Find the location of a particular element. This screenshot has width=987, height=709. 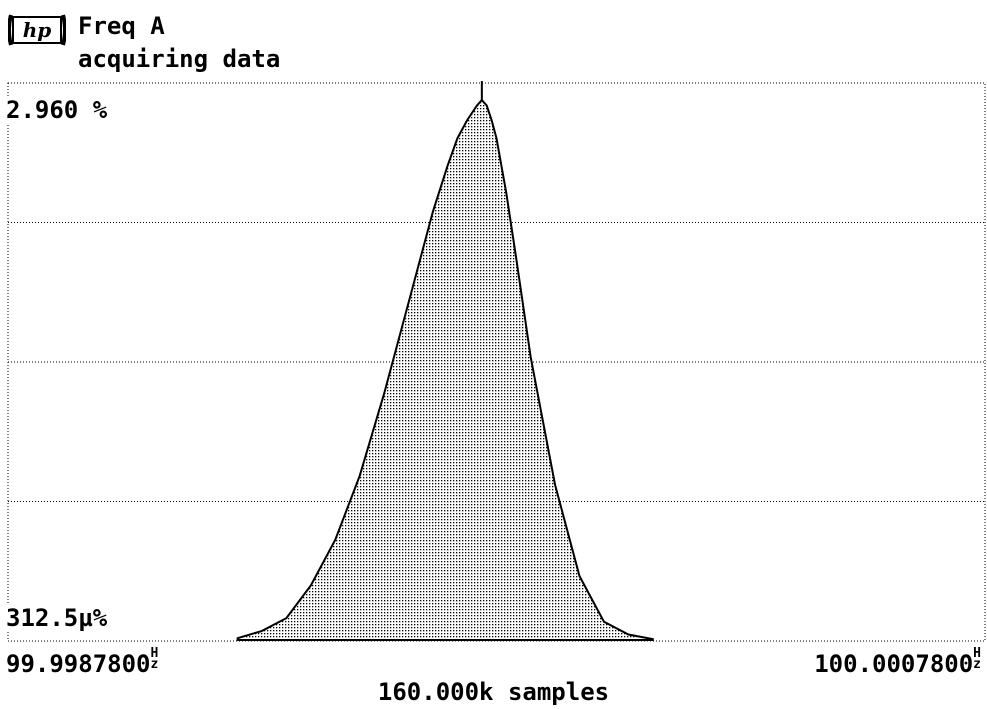

svg-text: hp is located at coordinates (37, 30).